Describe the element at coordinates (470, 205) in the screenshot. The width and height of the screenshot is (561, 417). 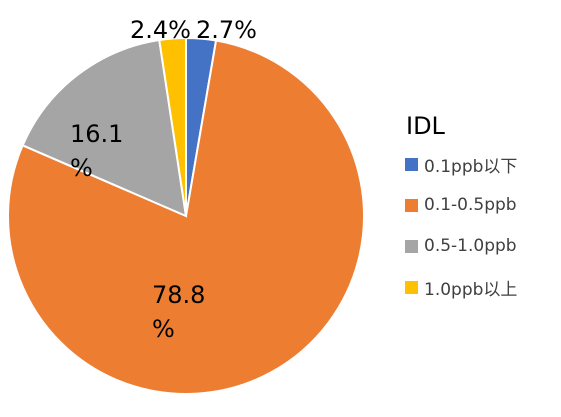
I see `legend-label: 0.1-0.5ppb` at that location.